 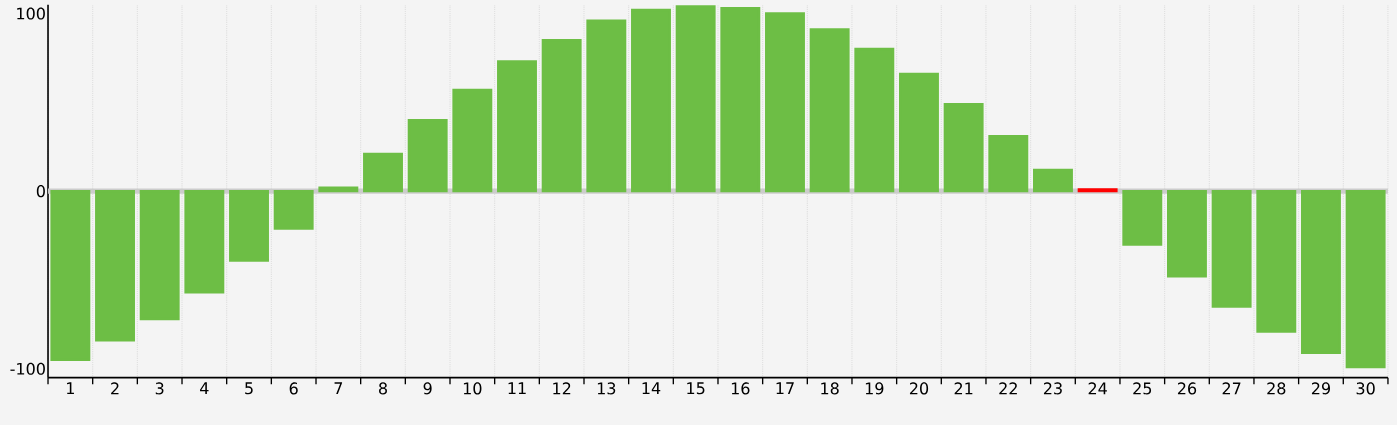 What do you see at coordinates (204, 388) in the screenshot?
I see `x-tick-label: 4` at bounding box center [204, 388].